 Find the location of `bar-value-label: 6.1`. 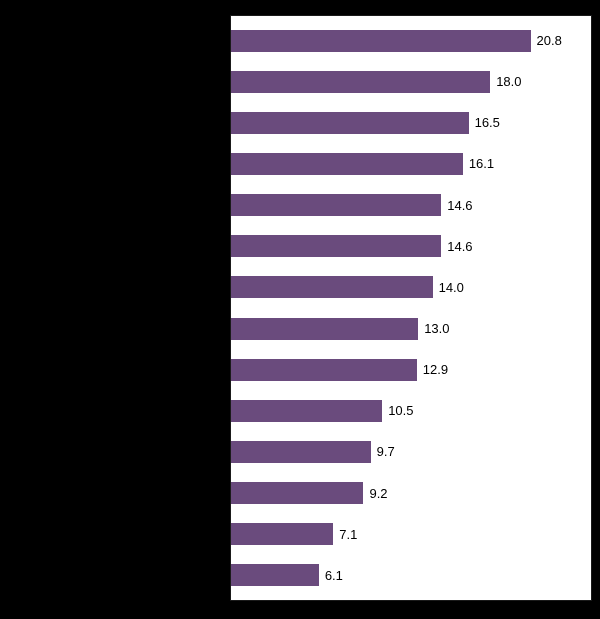

bar-value-label: 6.1 is located at coordinates (333, 575).